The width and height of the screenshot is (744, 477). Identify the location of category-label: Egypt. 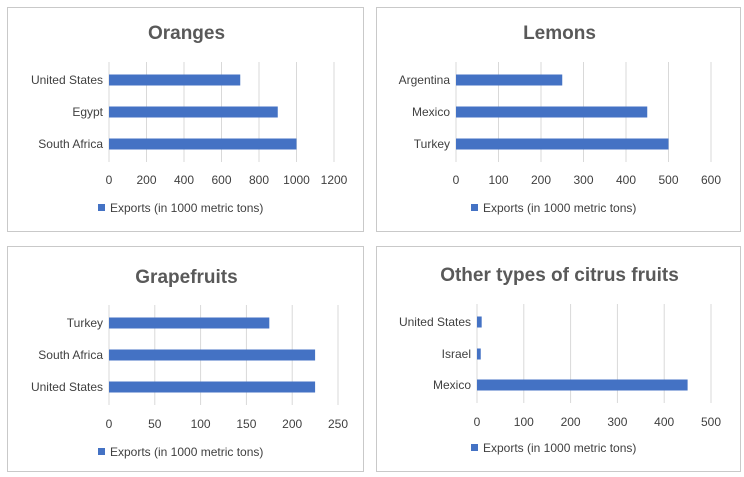
(87, 112).